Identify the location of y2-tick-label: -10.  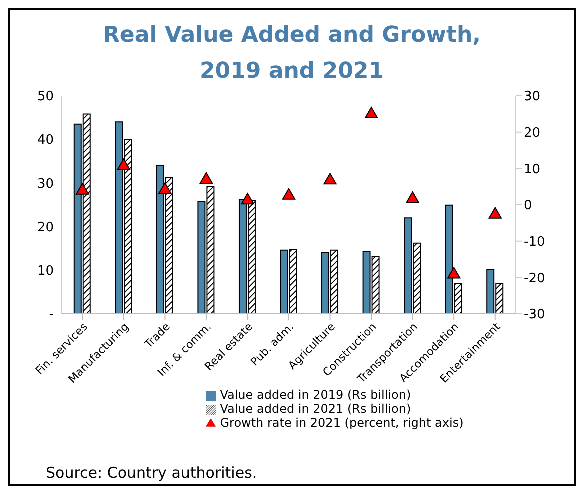
(535, 242).